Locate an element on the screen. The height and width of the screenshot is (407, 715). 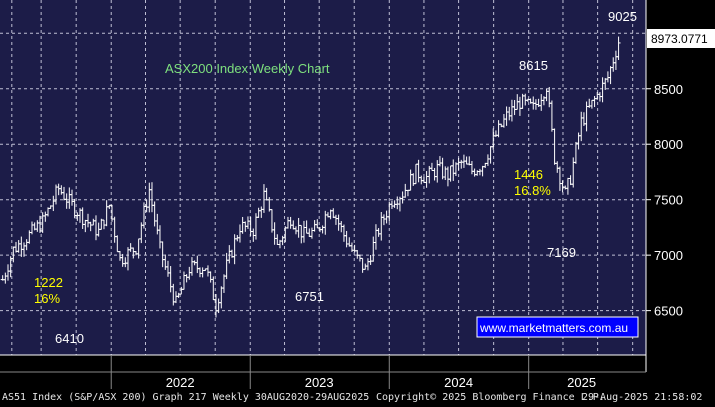
chart-title: ASX200 Index Weekly Chart is located at coordinates (247, 68).